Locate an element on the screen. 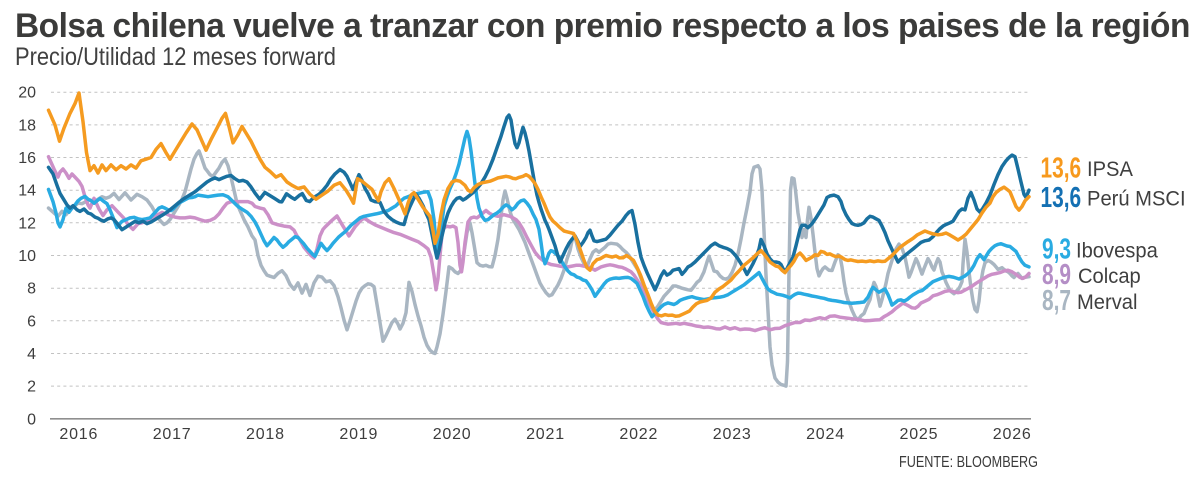  svg-text: 0 is located at coordinates (31, 419).